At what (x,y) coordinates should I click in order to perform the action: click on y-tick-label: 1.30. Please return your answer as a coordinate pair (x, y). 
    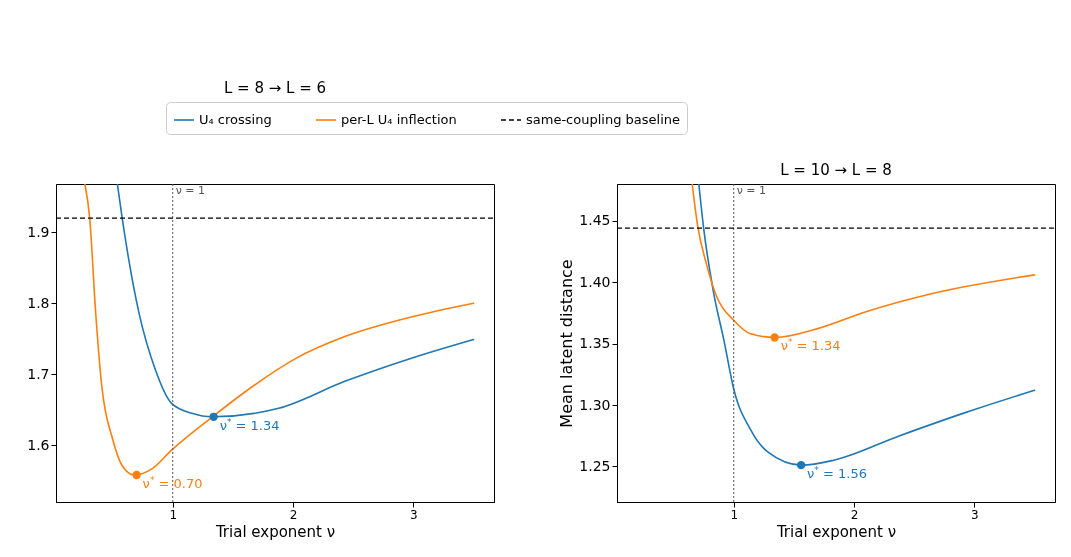
    Looking at the image, I should click on (595, 404).